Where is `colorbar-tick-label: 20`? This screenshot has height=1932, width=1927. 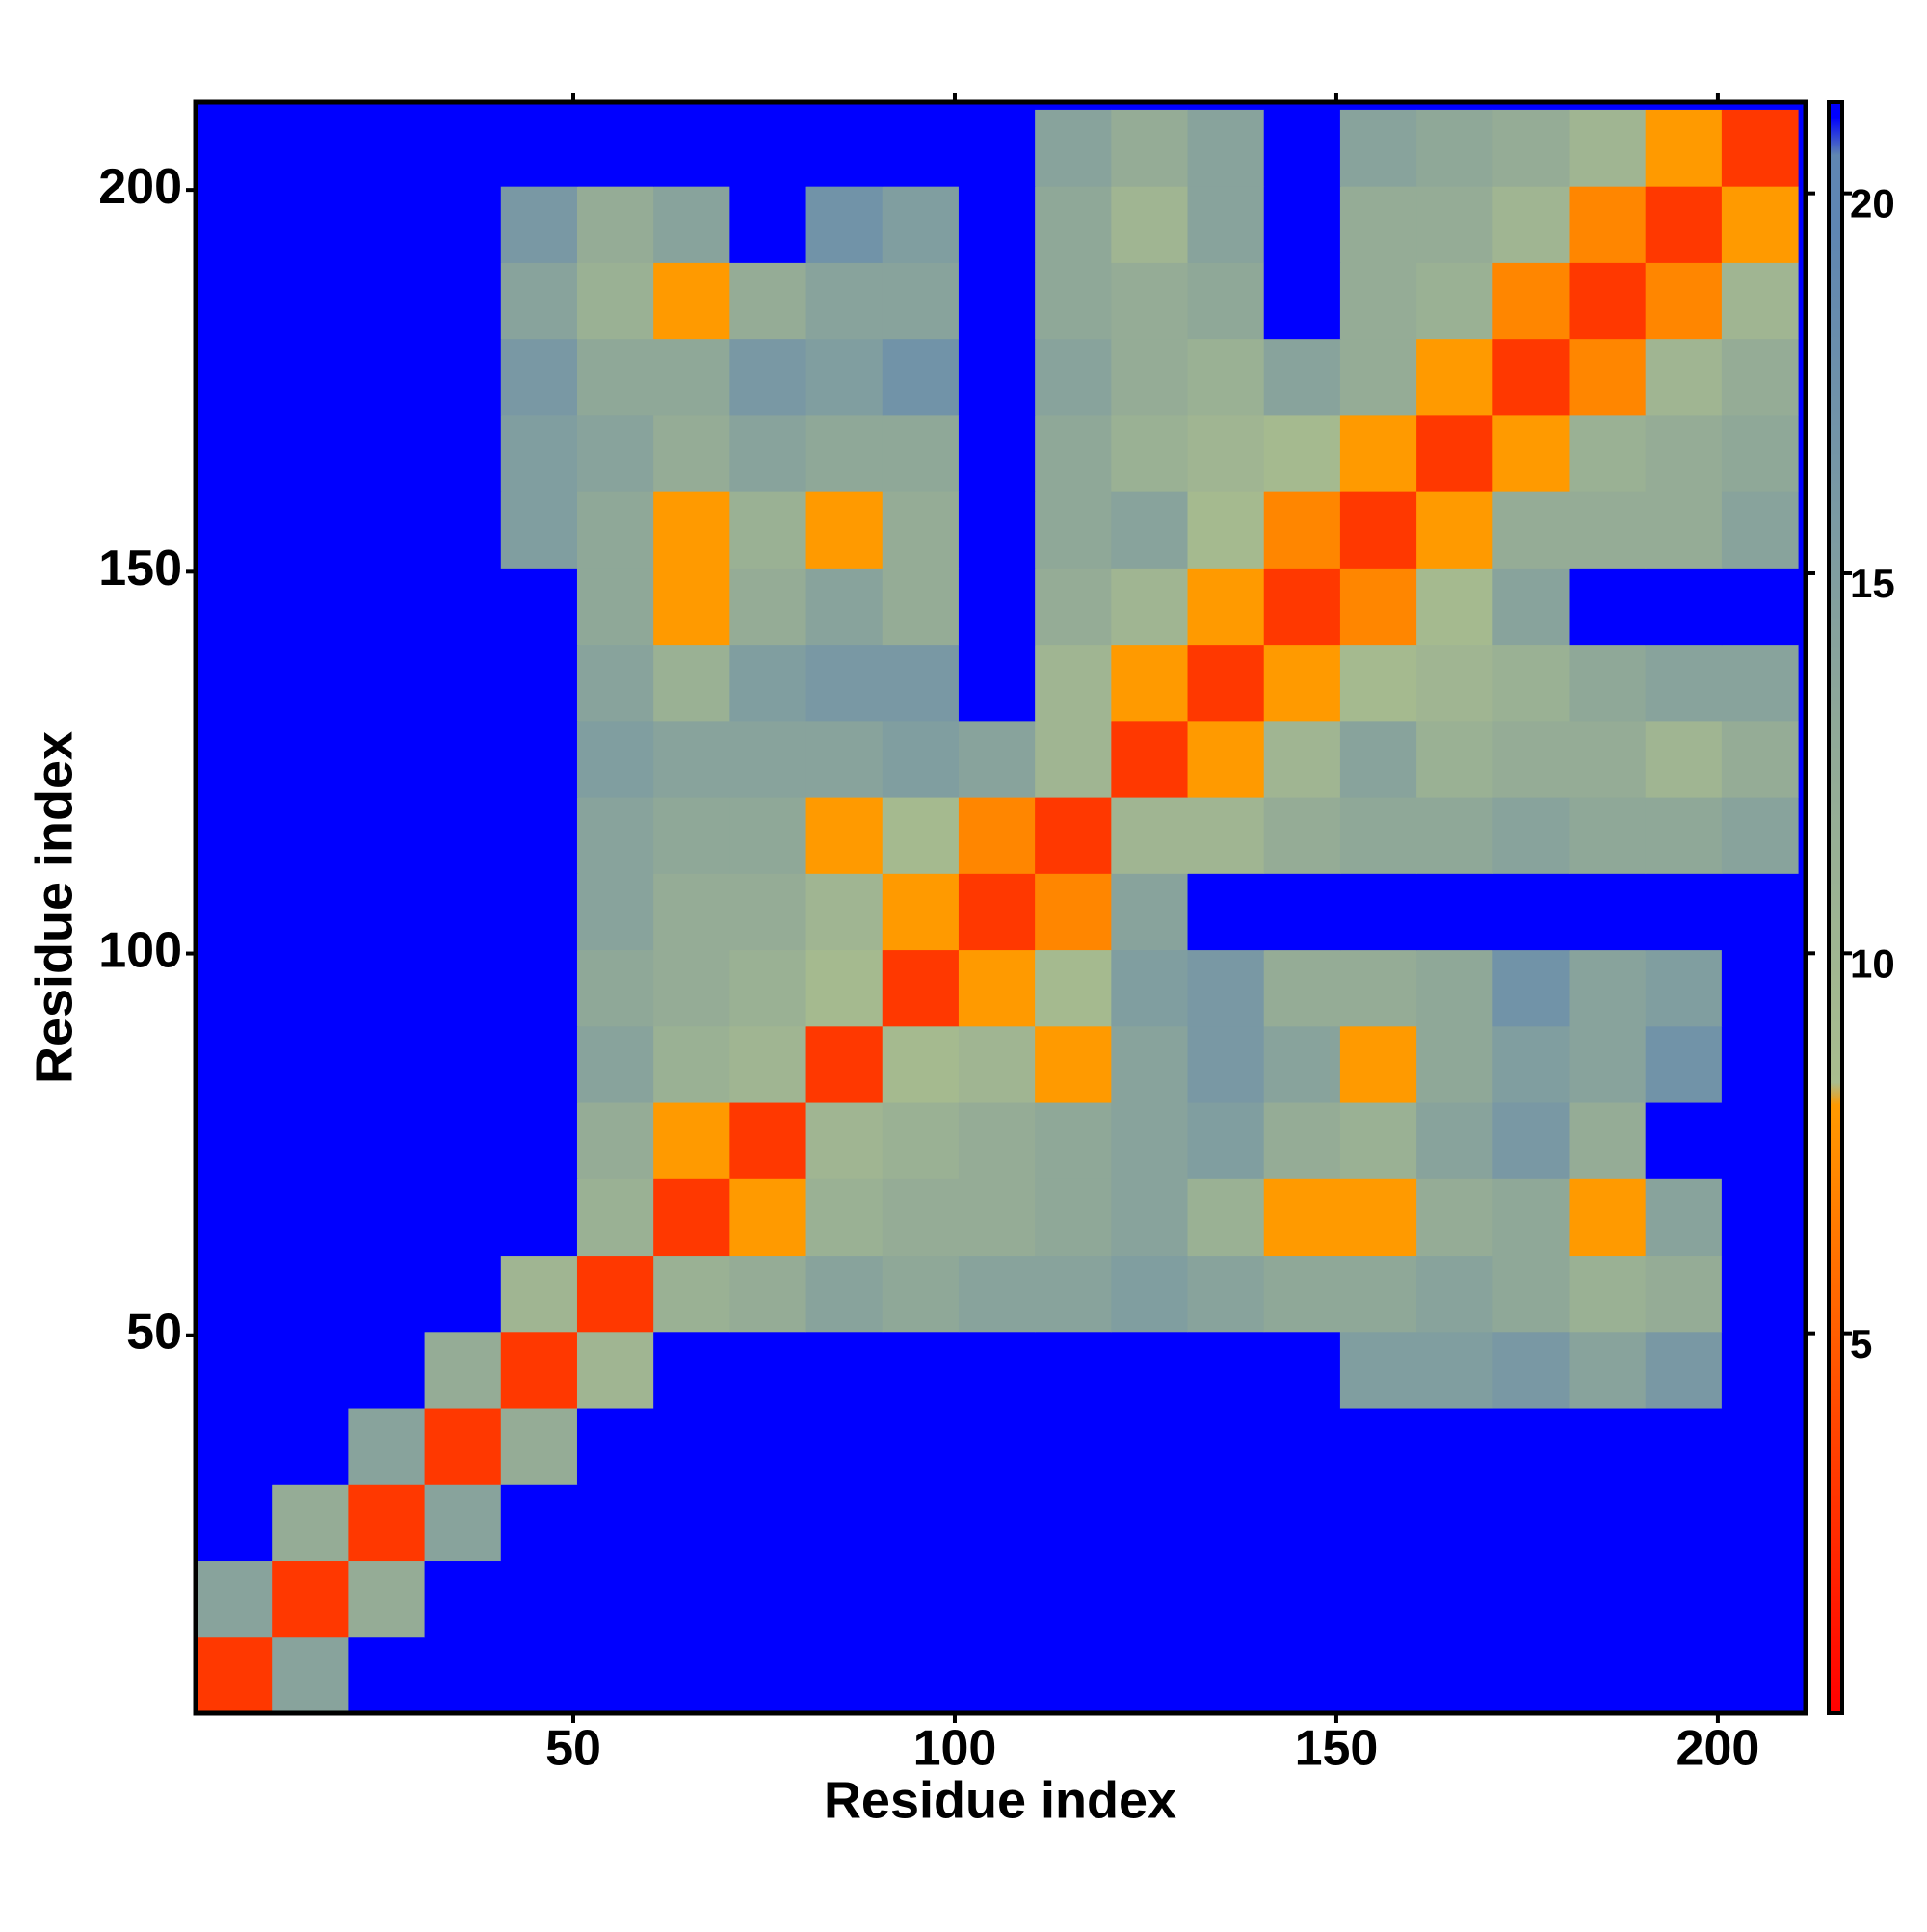
colorbar-tick-label: 20 is located at coordinates (1873, 203).